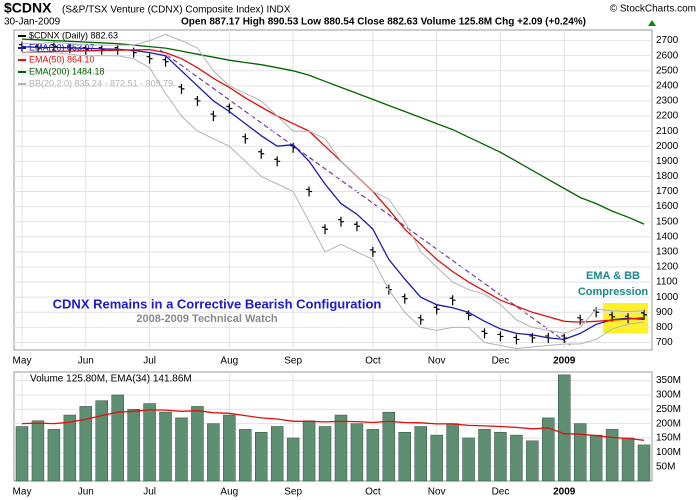  I want to click on y-tick-label: 2300, so click(667, 101).